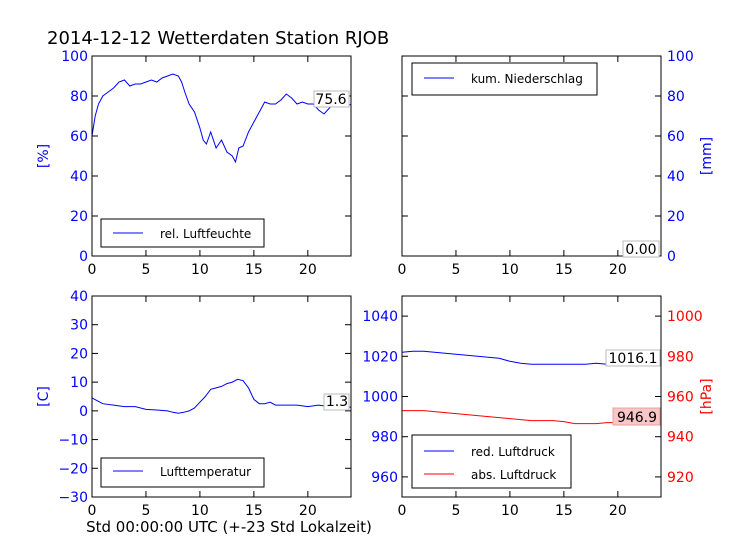 The width and height of the screenshot is (736, 552). I want to click on legend-label: Lufttemperatur, so click(205, 472).